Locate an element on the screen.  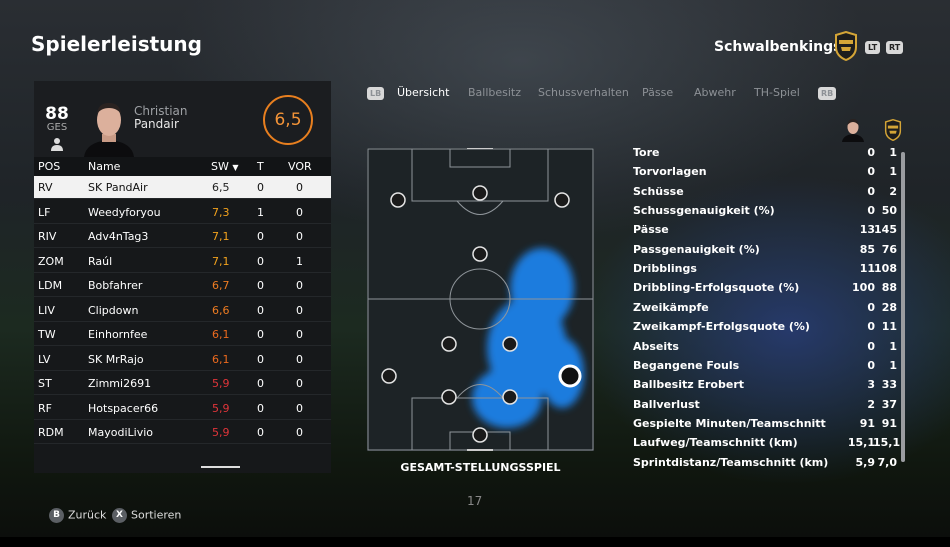
table-row: LIV Clipdown 6,6 0 0 is located at coordinates (182, 310).